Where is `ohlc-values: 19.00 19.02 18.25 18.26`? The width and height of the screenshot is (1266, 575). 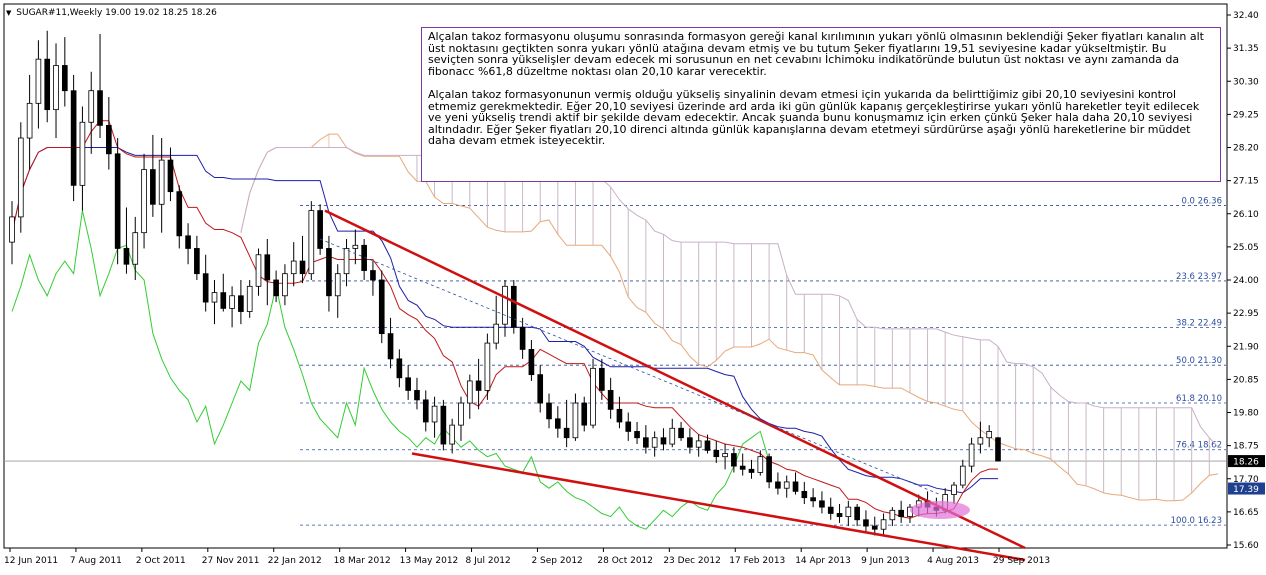 ohlc-values: 19.00 19.02 18.25 18.26 is located at coordinates (161, 13).